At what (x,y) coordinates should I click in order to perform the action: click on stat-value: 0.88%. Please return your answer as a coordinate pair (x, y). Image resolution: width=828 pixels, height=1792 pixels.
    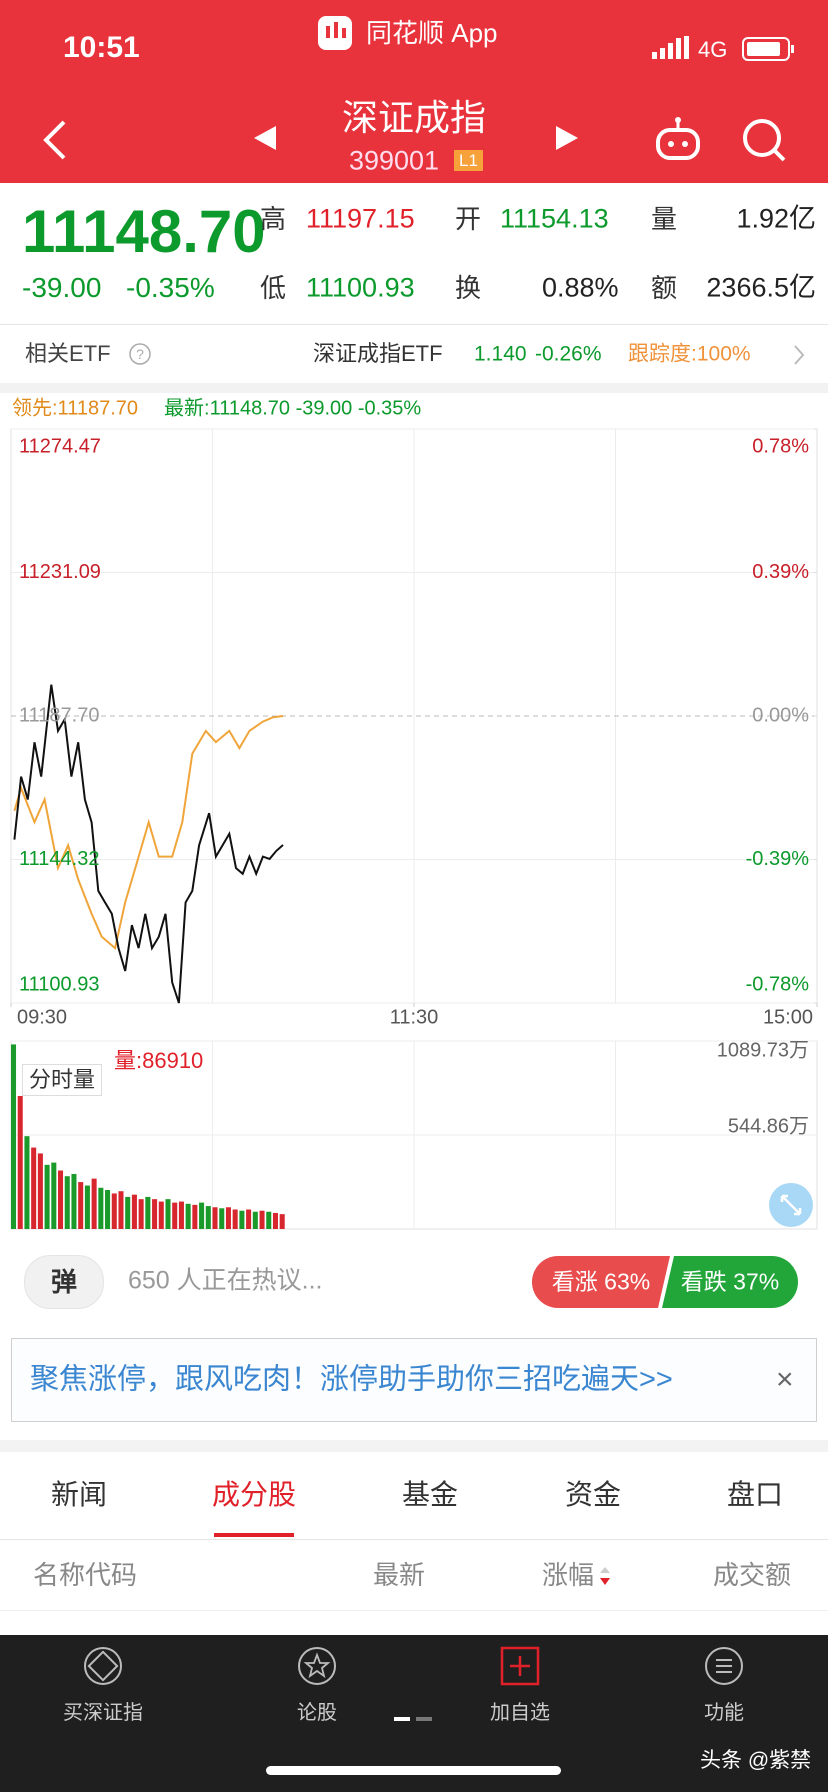
    Looking at the image, I should click on (580, 287).